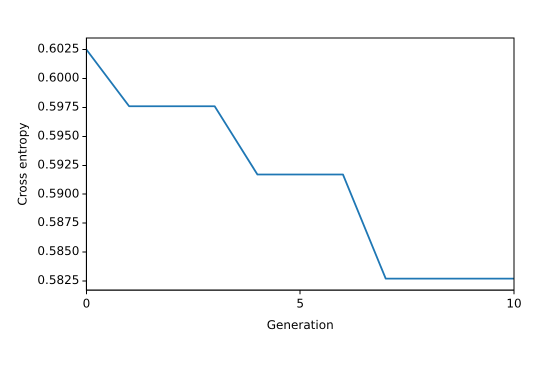  Describe the element at coordinates (58, 193) in the screenshot. I see `y-tick-label: 0.5900` at that location.